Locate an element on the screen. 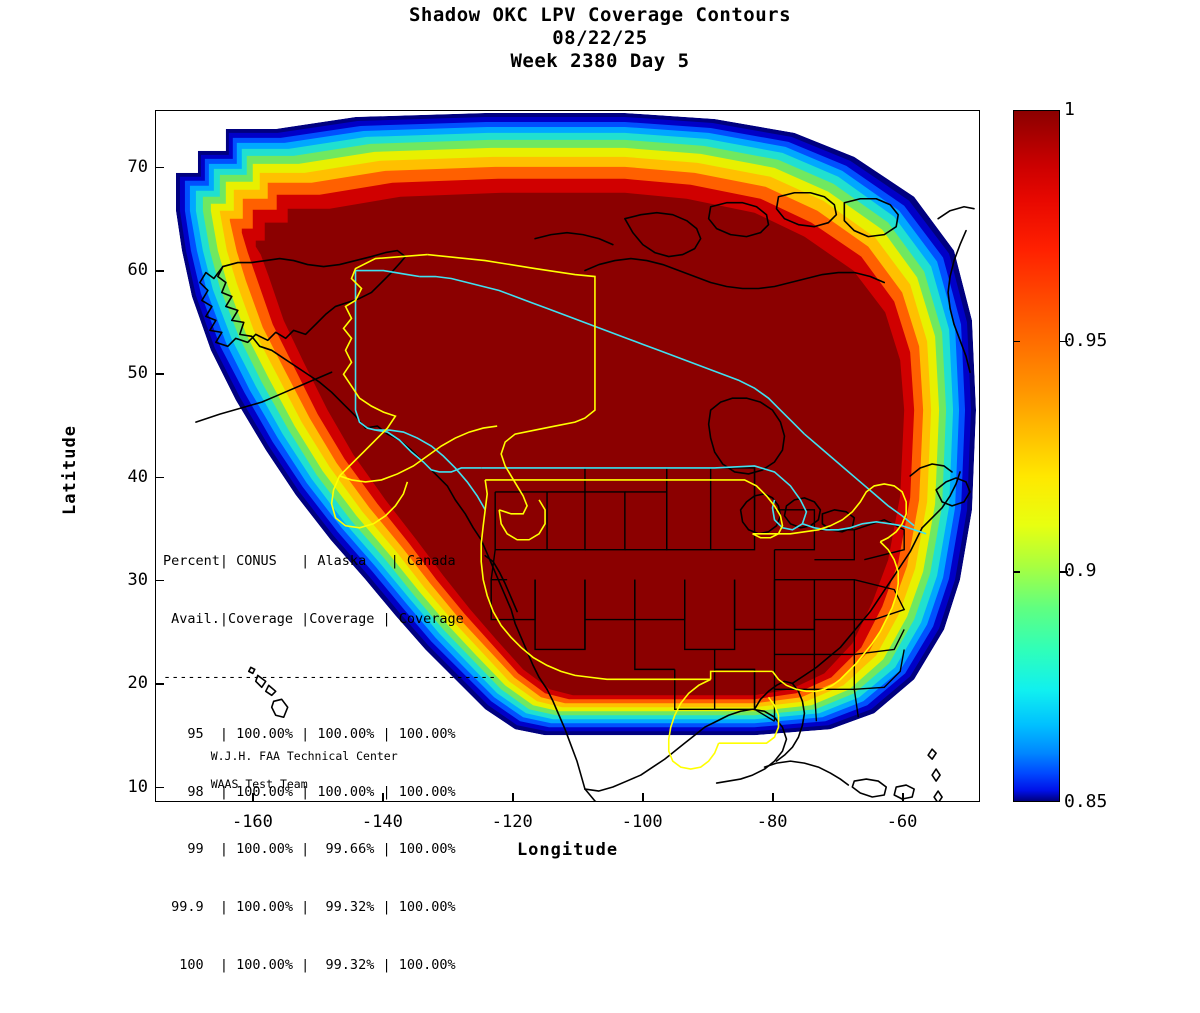 This screenshot has height=1013, width=1200. stats-header-row-1: Percent| CONUS | Alaska | Canada is located at coordinates (309, 561).